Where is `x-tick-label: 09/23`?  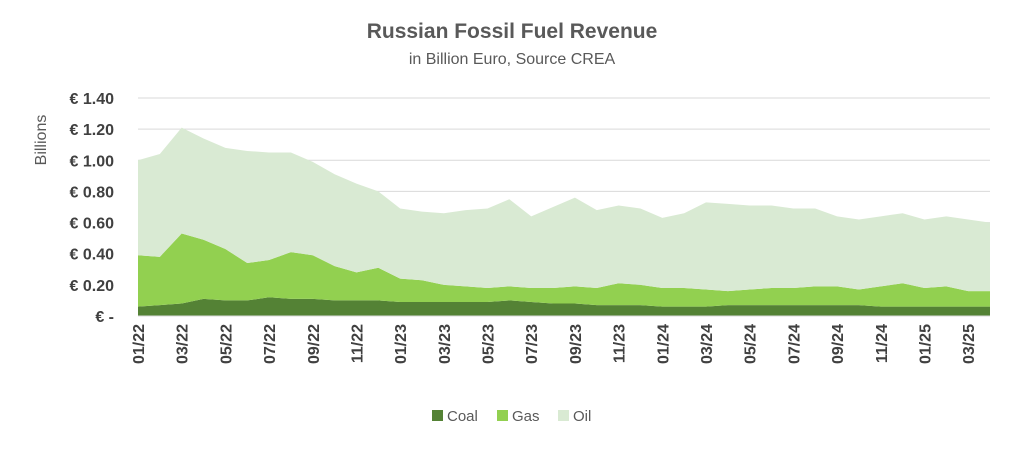
x-tick-label: 09/23 is located at coordinates (576, 344).